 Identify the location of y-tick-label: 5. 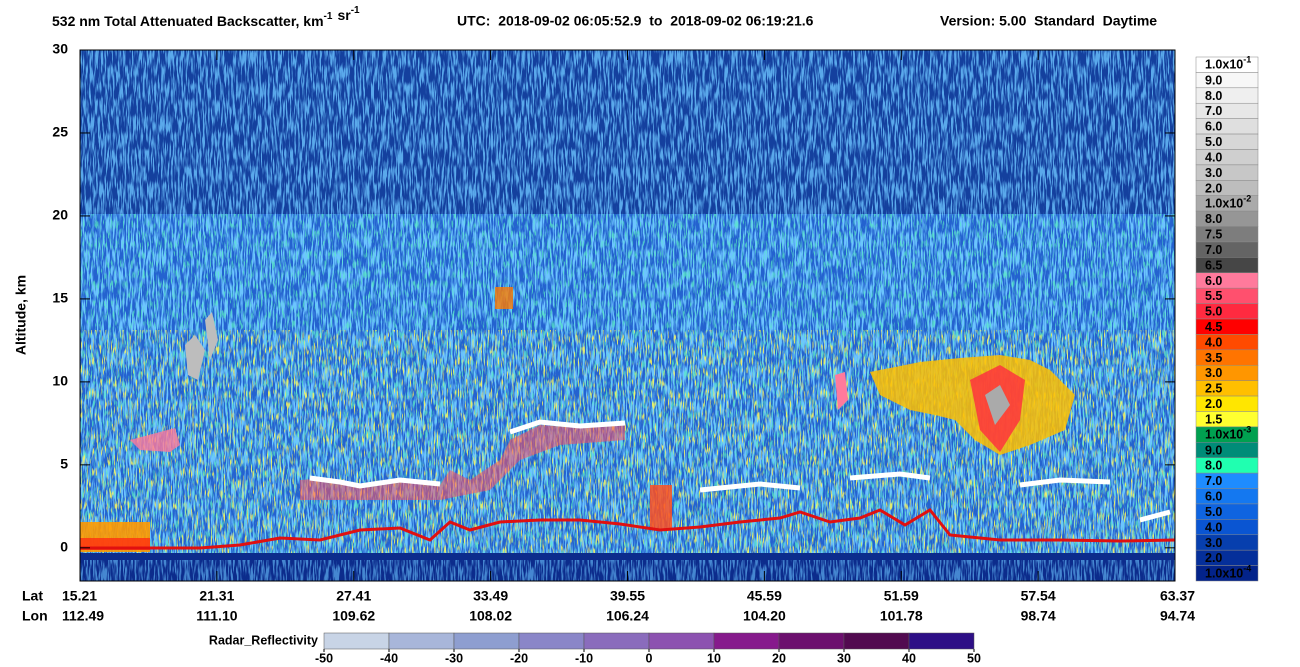
(64, 464).